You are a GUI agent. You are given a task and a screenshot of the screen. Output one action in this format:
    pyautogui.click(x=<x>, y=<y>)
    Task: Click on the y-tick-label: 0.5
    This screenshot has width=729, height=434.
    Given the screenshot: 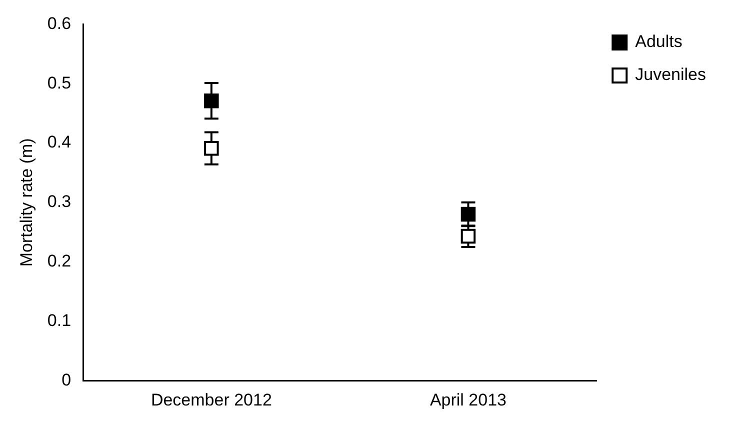 What is the action you would take?
    pyautogui.click(x=59, y=82)
    